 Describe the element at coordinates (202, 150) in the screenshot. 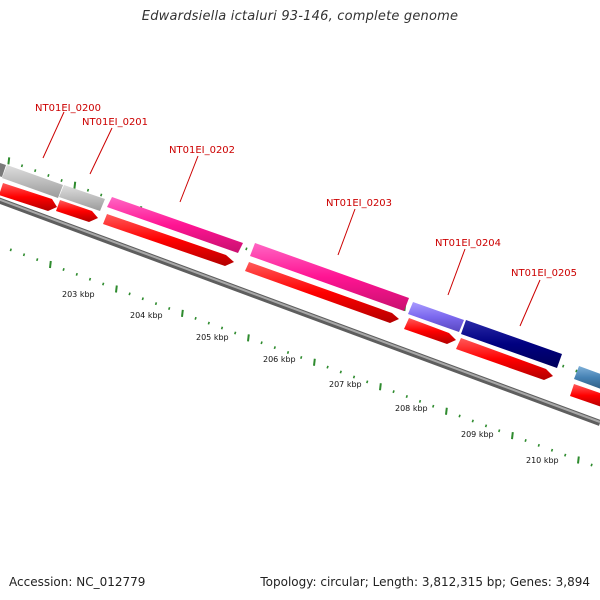

I see `gene-label-0202: NT01EI_0202` at that location.